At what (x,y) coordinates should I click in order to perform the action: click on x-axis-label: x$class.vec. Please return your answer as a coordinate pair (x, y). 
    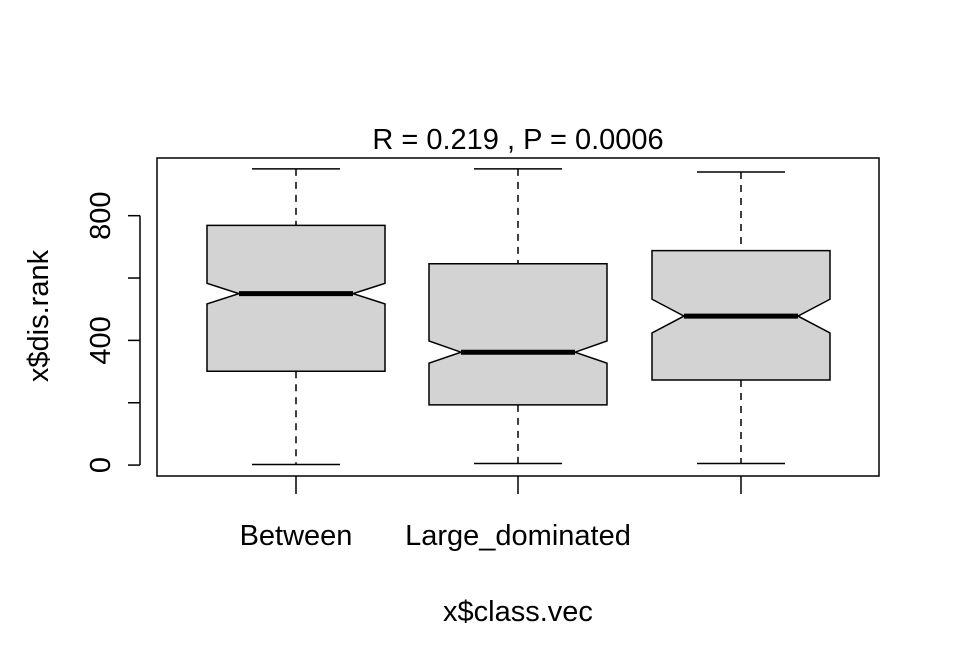
    Looking at the image, I should click on (518, 612).